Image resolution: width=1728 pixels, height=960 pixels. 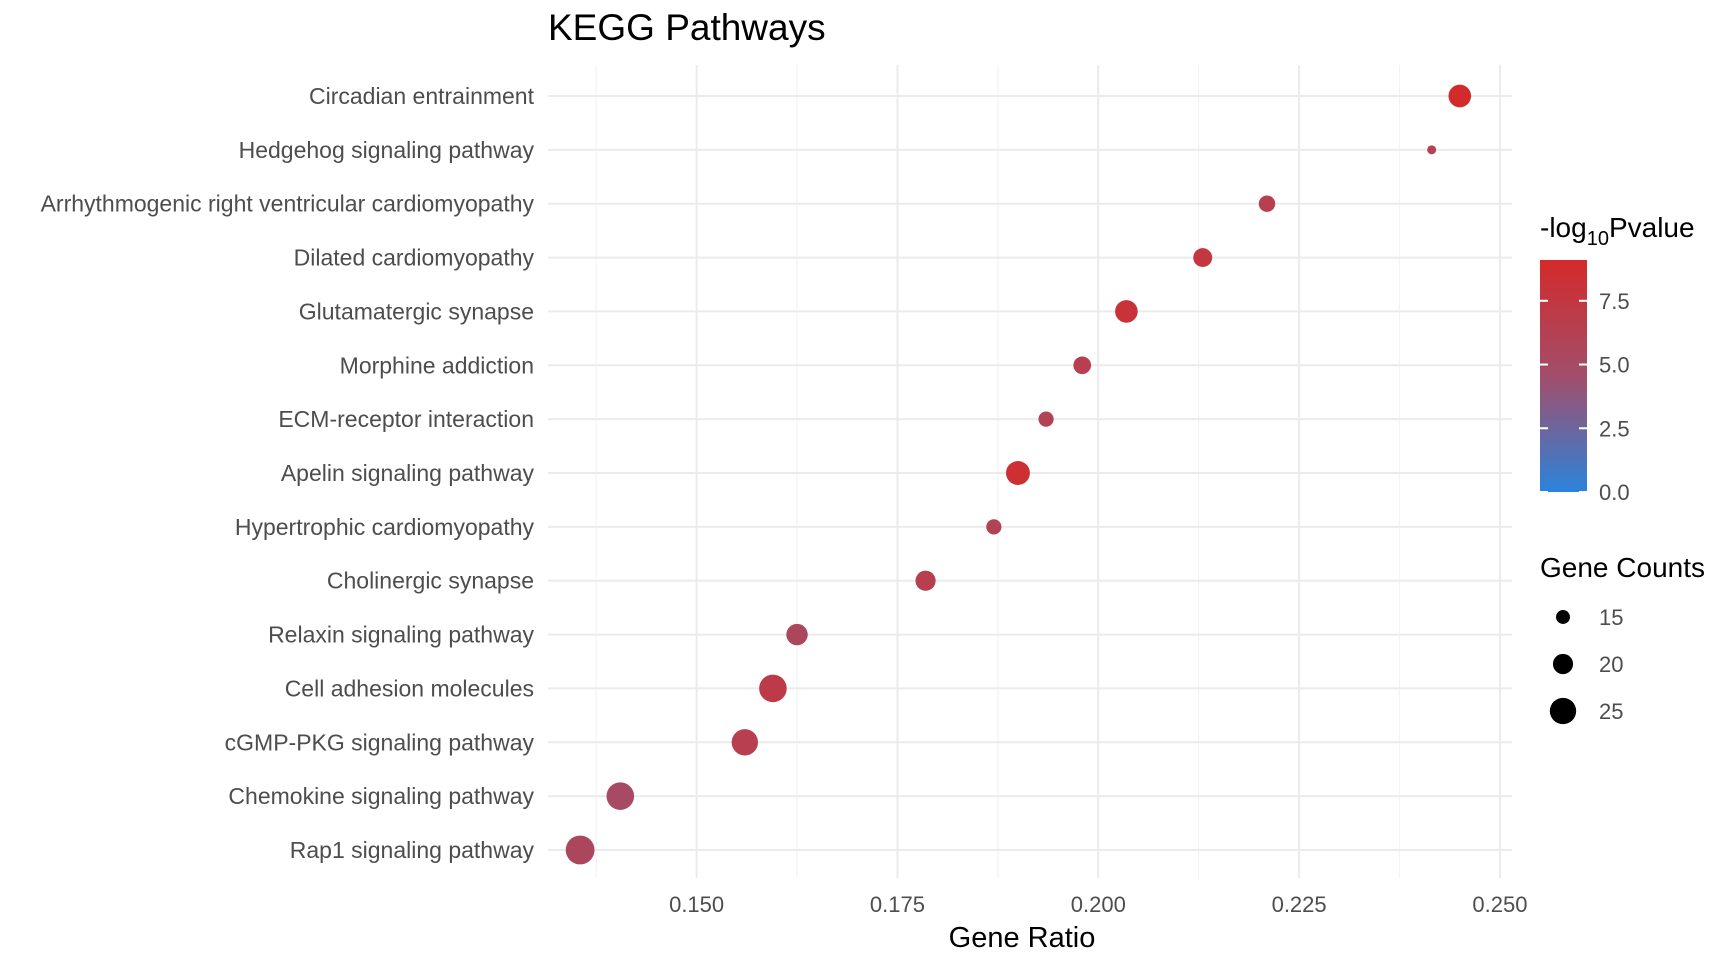 What do you see at coordinates (414, 258) in the screenshot?
I see `y-tick-label: Dilated cardiomyopathy` at bounding box center [414, 258].